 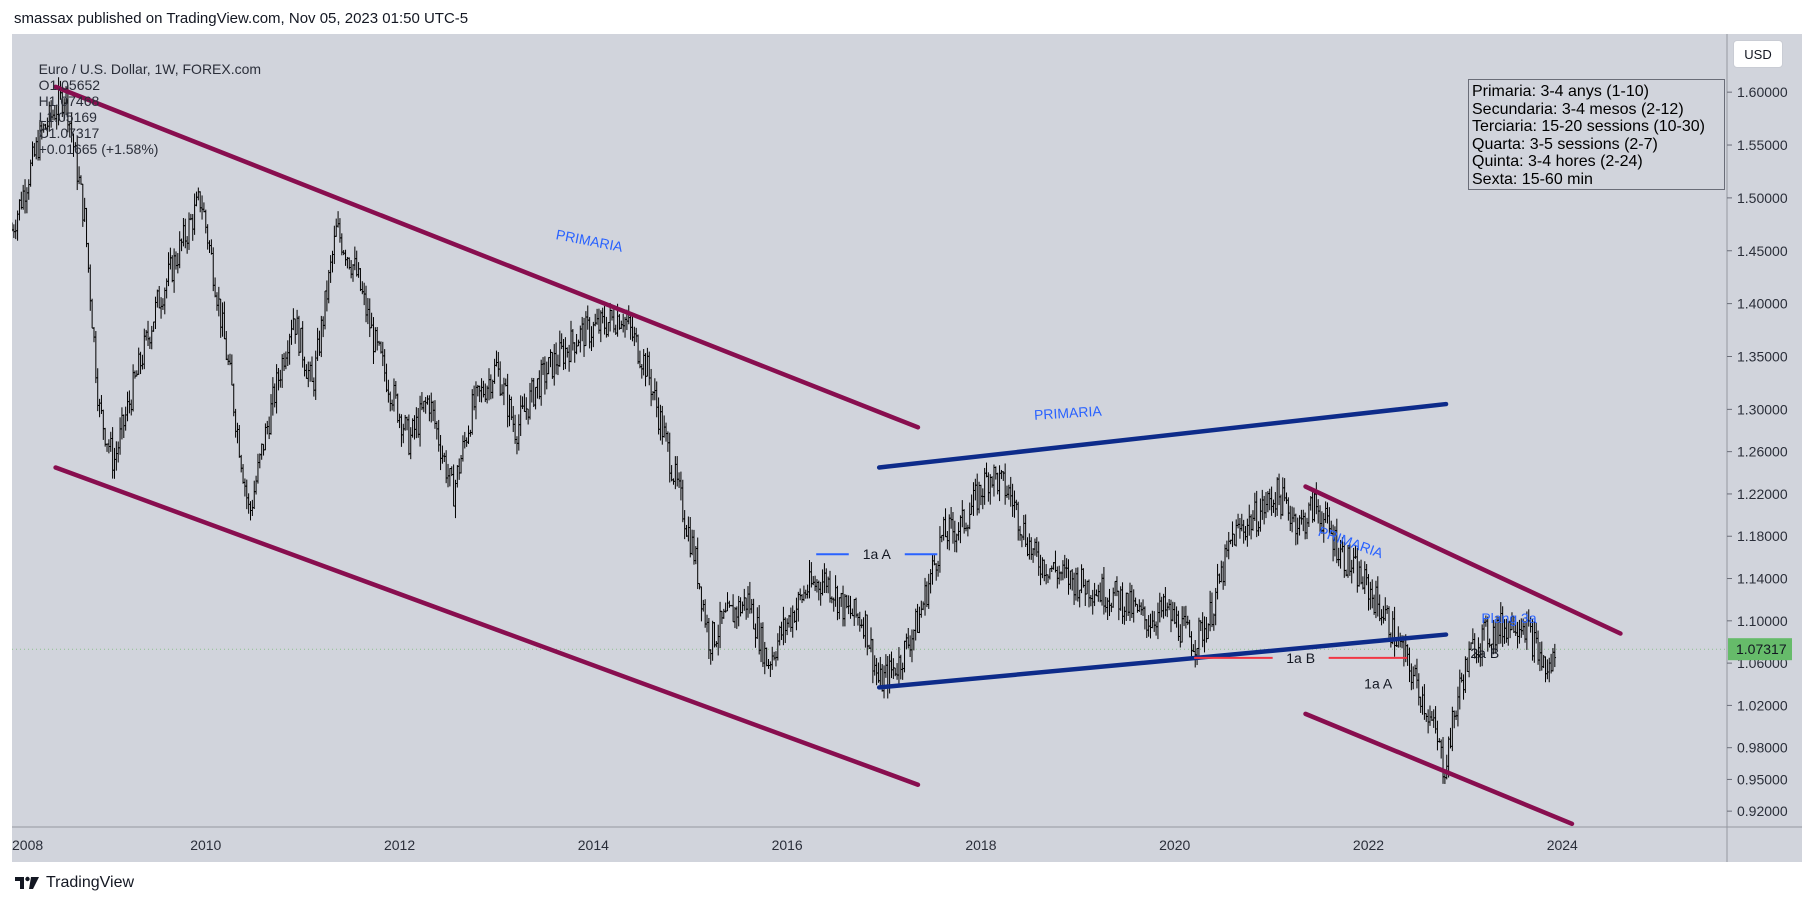 I want to click on price-change: +0.01665 (+1.58%), so click(x=98, y=149).